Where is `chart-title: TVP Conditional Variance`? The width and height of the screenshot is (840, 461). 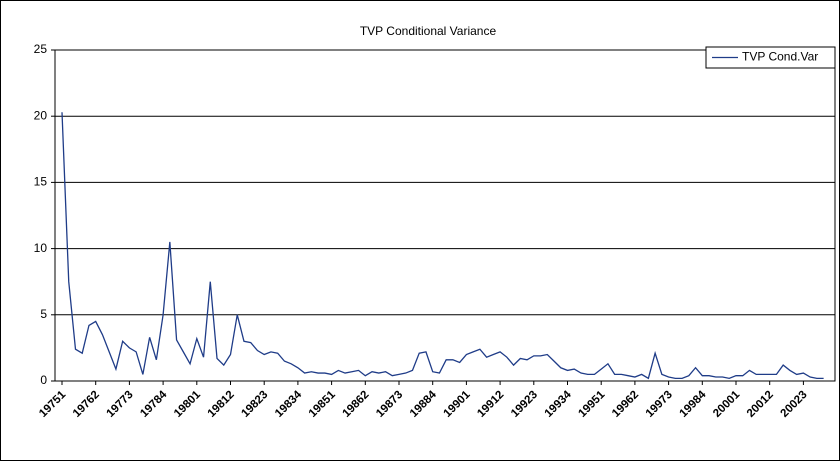 chart-title: TVP Conditional Variance is located at coordinates (428, 31).